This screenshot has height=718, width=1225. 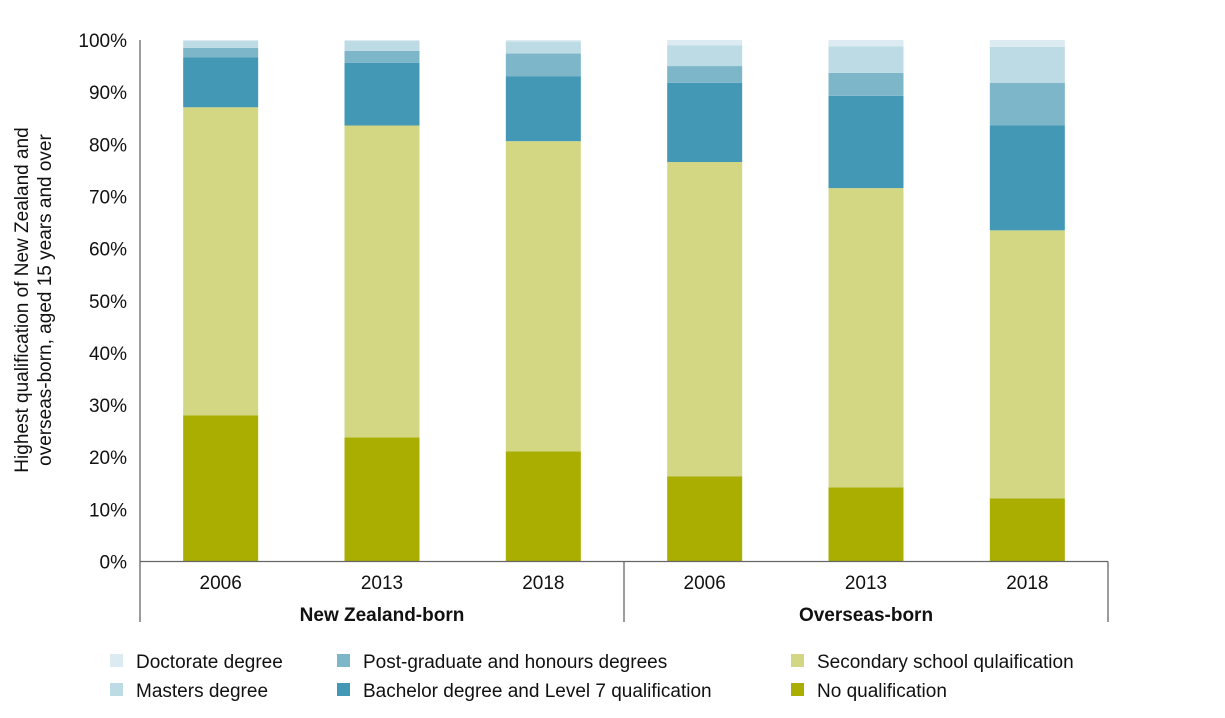 What do you see at coordinates (102, 41) in the screenshot?
I see `y-tick-label: 100%` at bounding box center [102, 41].